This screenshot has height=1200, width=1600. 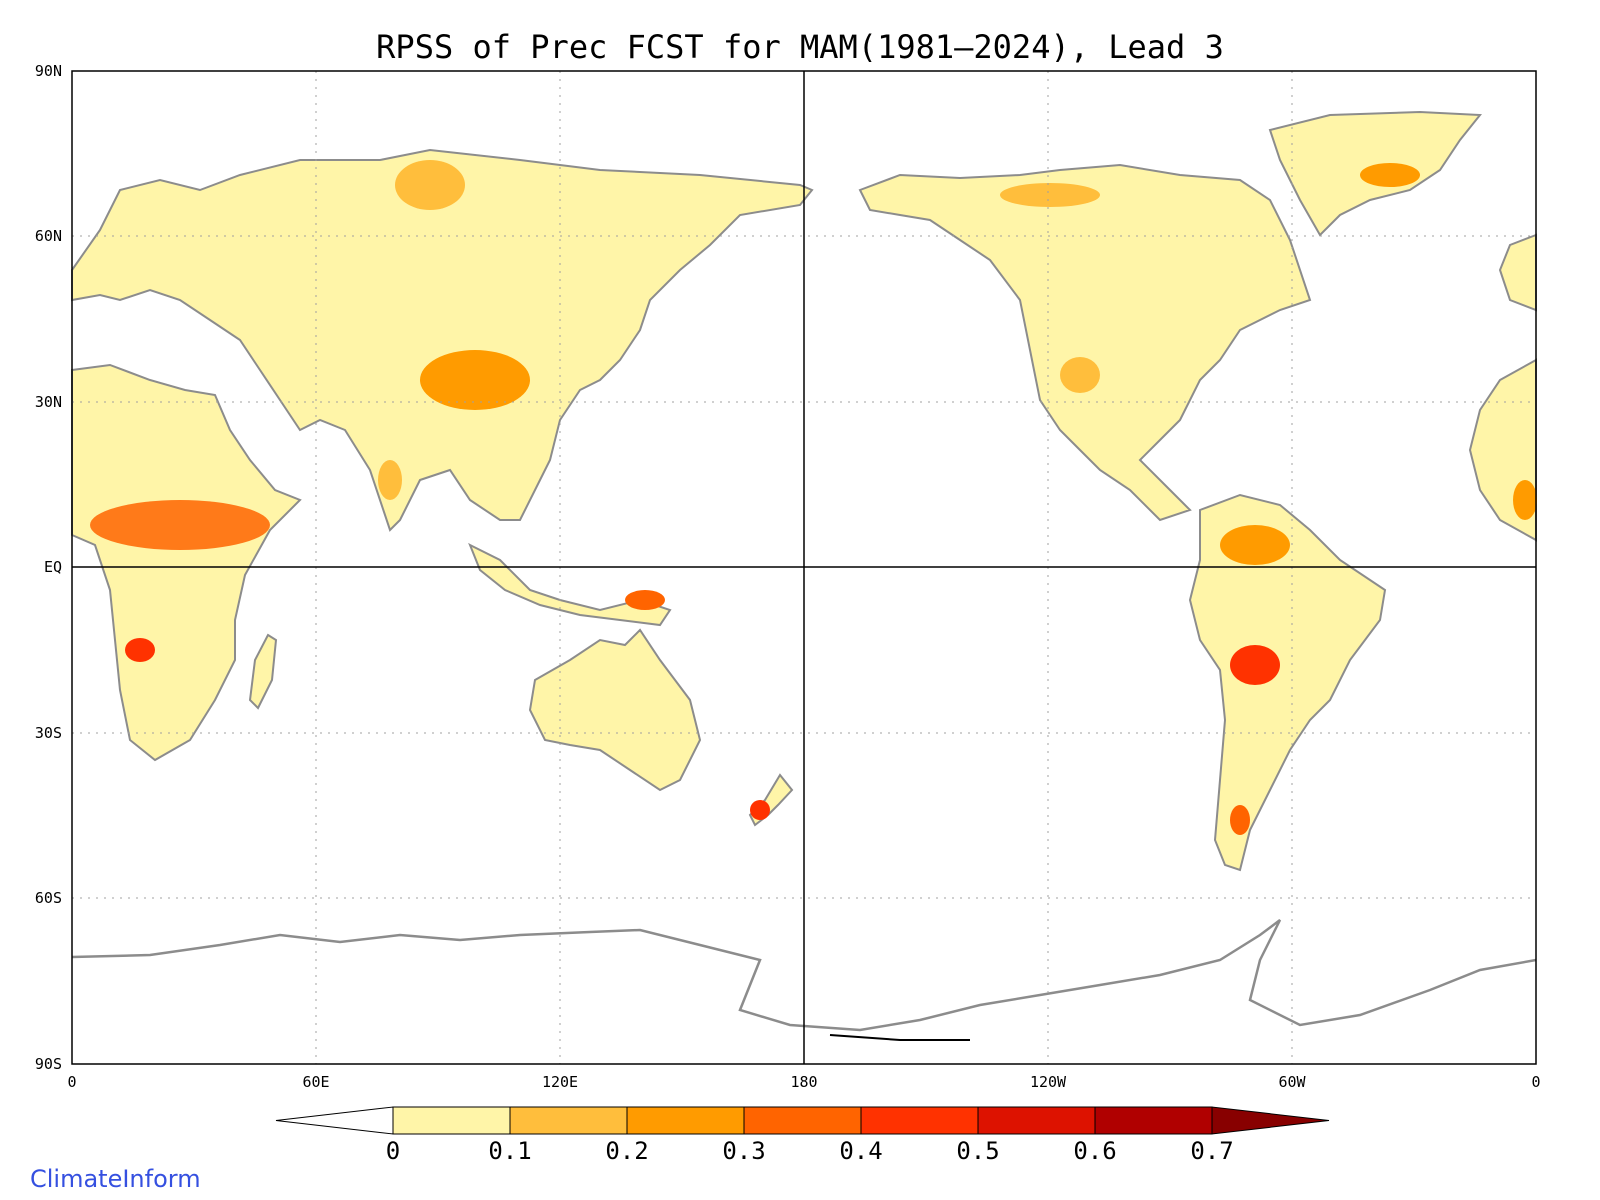 I want to click on land-australia, so click(x=615, y=710).